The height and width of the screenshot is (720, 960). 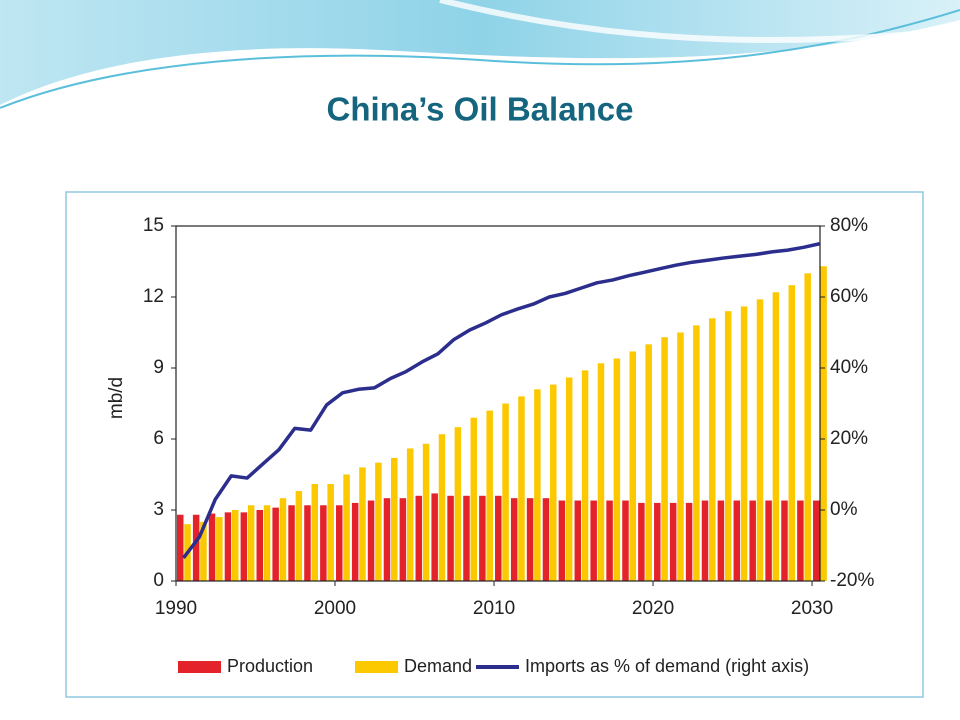 What do you see at coordinates (480, 59) in the screenshot?
I see `wave-line` at bounding box center [480, 59].